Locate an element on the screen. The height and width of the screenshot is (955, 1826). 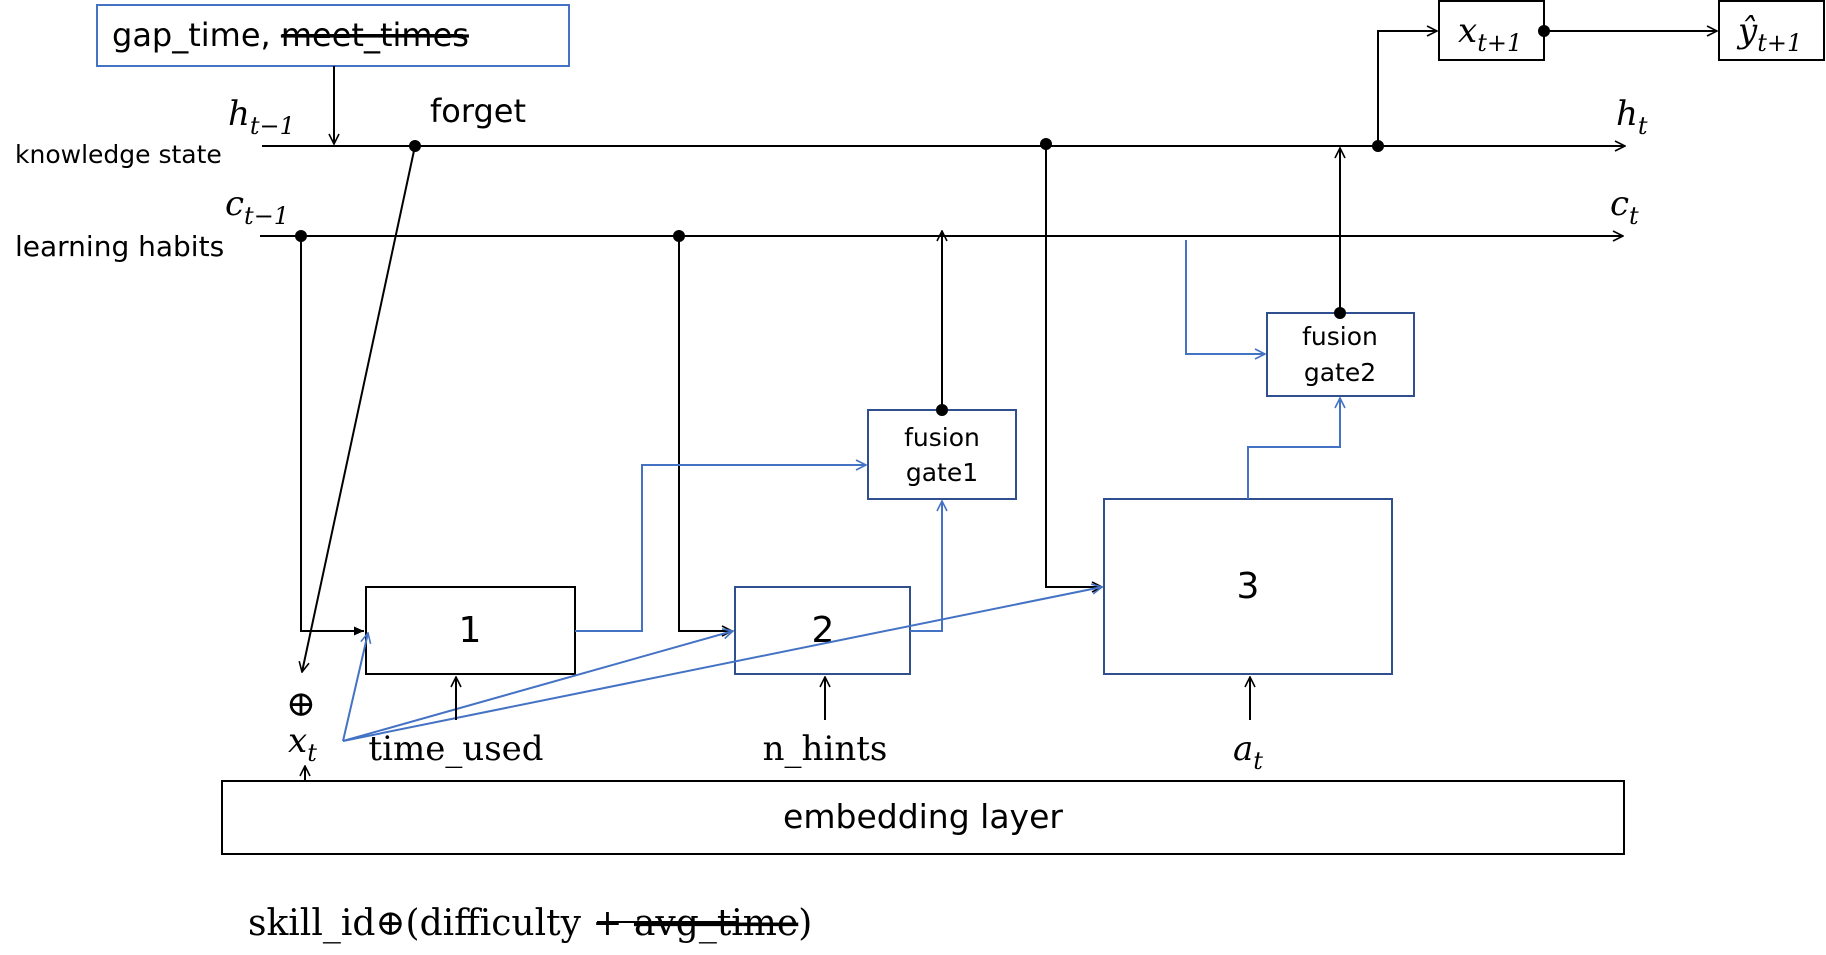
block1-to-fusion1-arrow is located at coordinates (720, 548).